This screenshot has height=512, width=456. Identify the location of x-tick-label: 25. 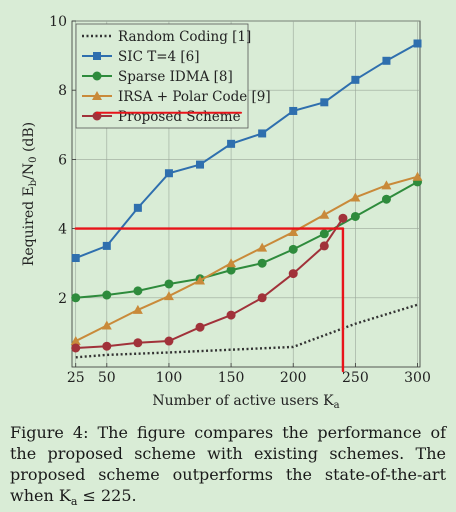
(76, 378).